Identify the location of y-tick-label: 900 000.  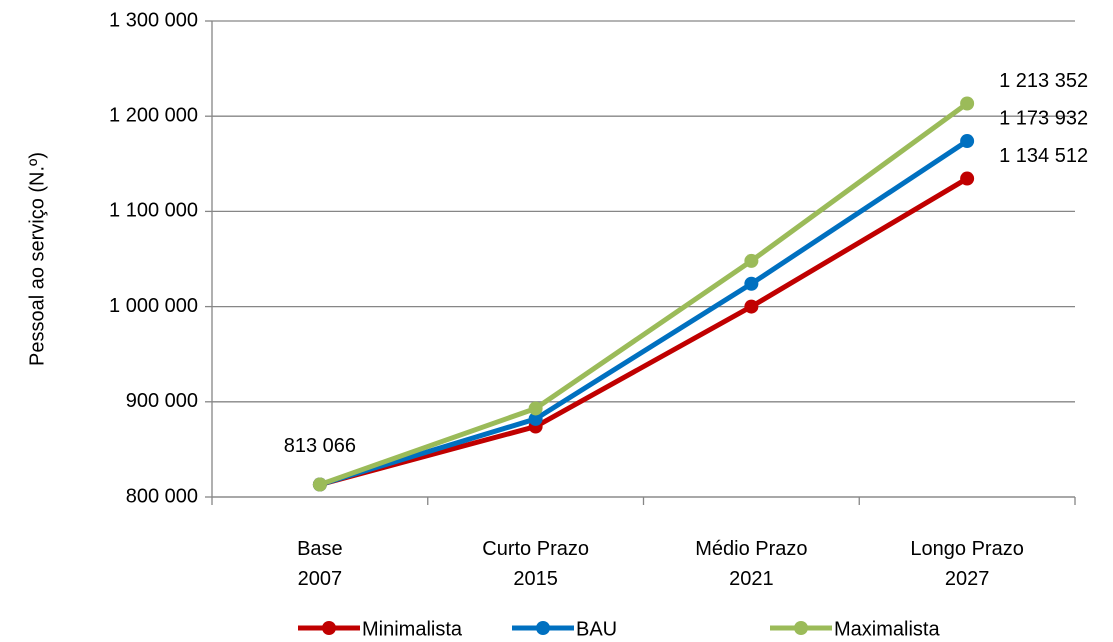
(162, 401).